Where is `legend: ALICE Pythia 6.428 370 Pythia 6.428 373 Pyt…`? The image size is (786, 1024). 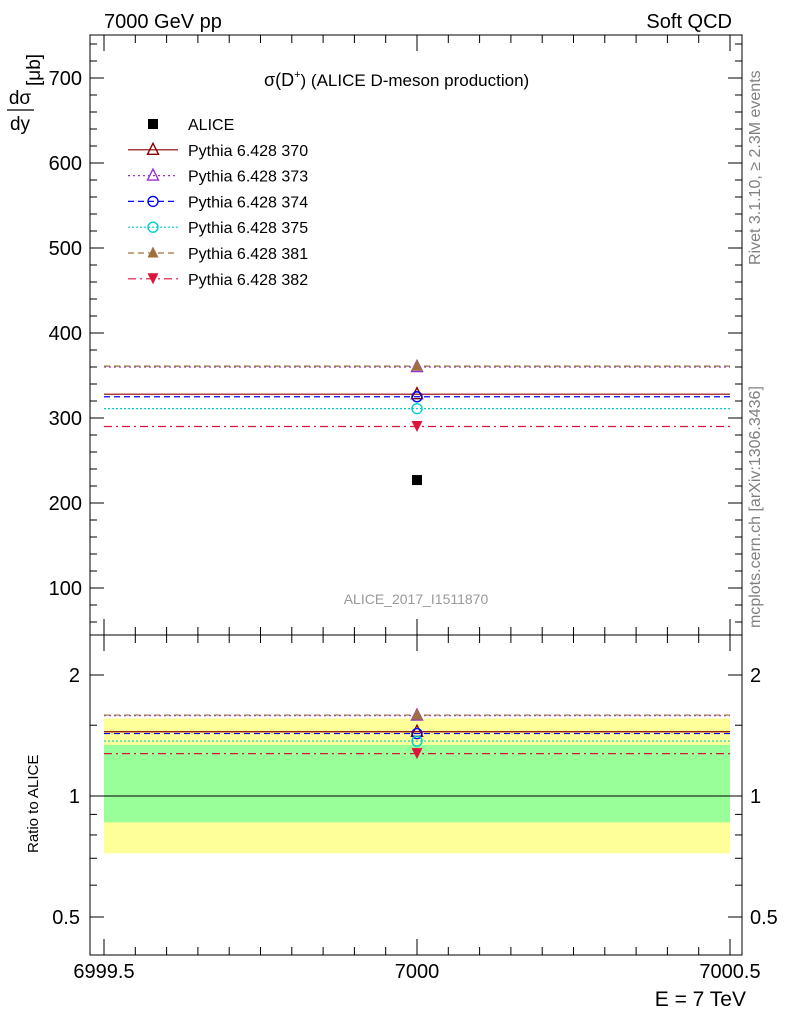
legend: ALICE Pythia 6.428 370 Pythia 6.428 373 Pyt… is located at coordinates (218, 203).